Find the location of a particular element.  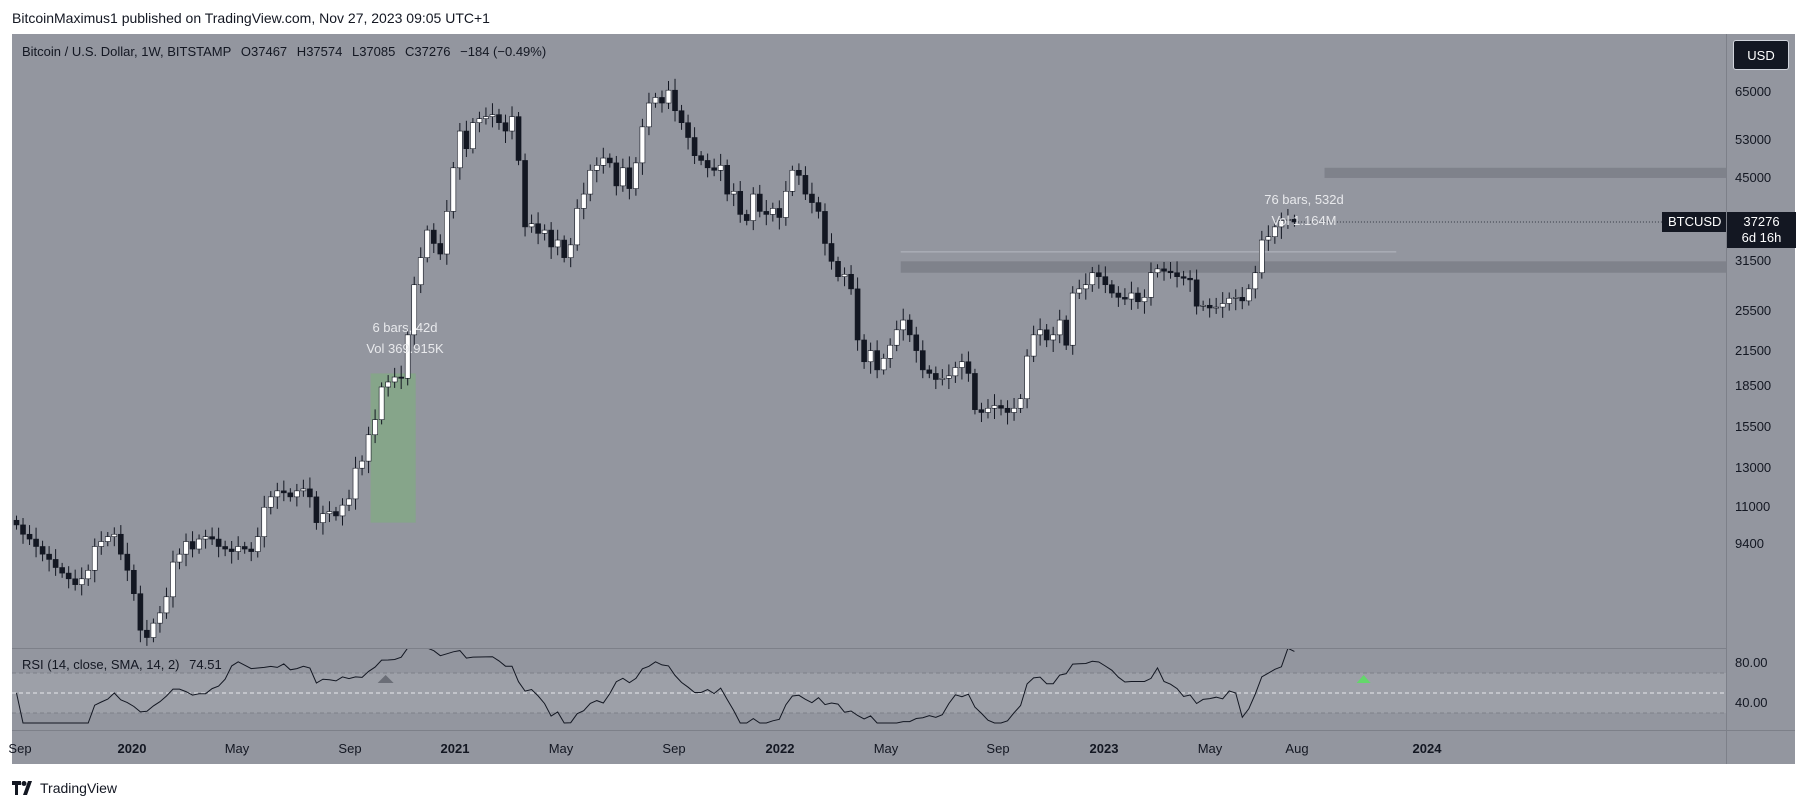

rsi-label: RSI (14, close, SMA, 14, 2) is located at coordinates (101, 664).